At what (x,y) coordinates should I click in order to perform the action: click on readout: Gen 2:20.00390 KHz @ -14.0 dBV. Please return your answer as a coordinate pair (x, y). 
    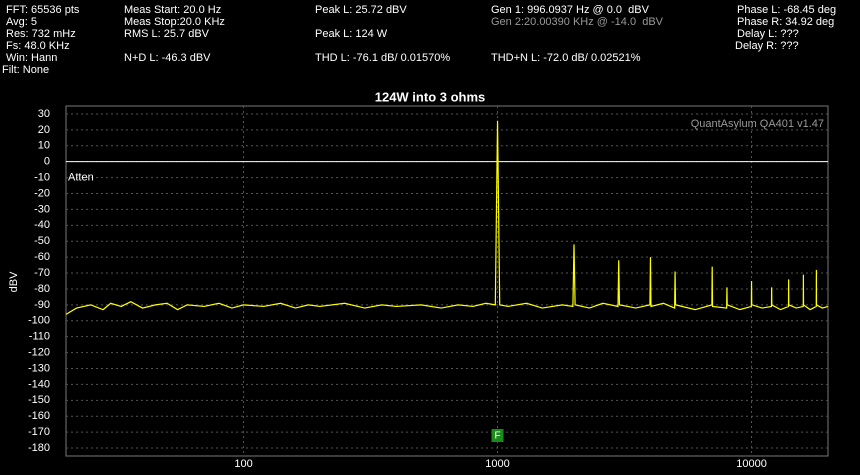
    Looking at the image, I should click on (577, 22).